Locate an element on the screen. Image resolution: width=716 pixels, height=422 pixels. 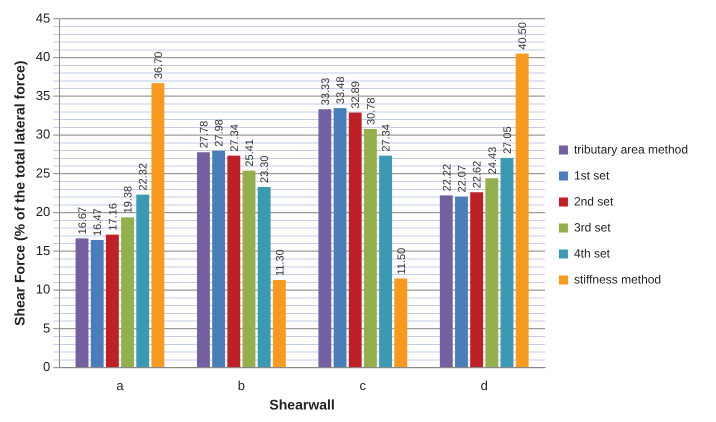
data-label: 11.50 is located at coordinates (402, 261).